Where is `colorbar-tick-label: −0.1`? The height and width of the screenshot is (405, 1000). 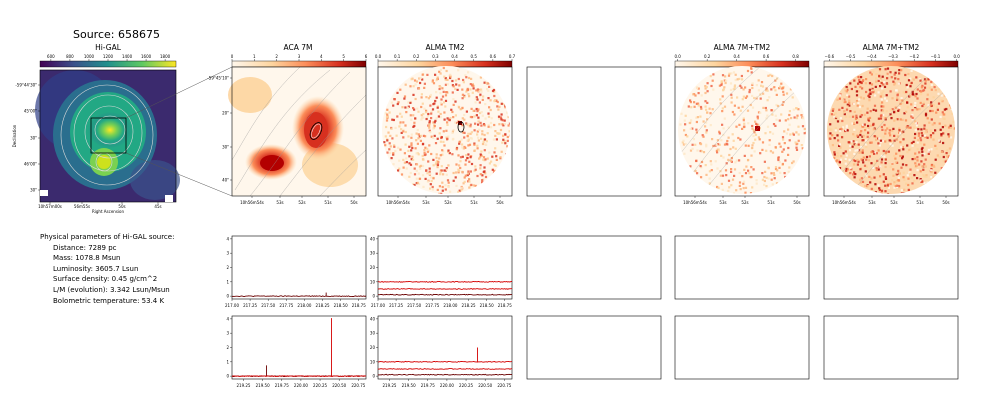
colorbar-tick-label: −0.1 is located at coordinates (936, 56).